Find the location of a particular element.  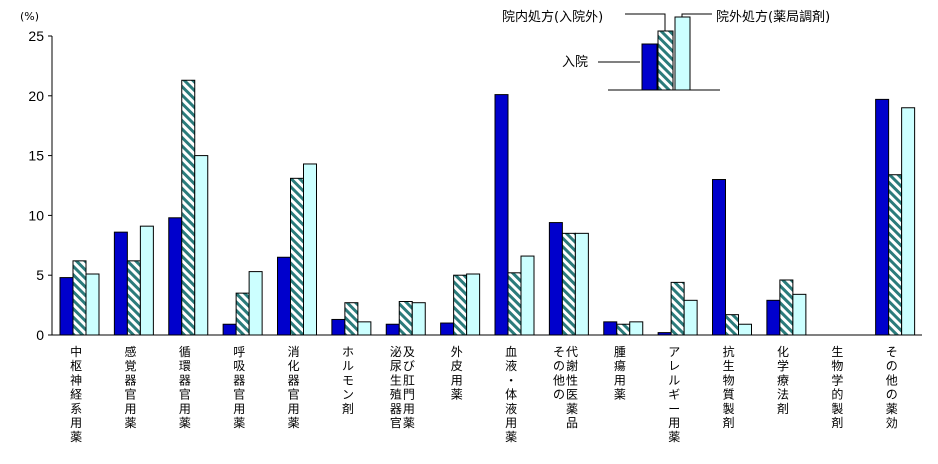

category-label-char: 物 is located at coordinates (729, 380).